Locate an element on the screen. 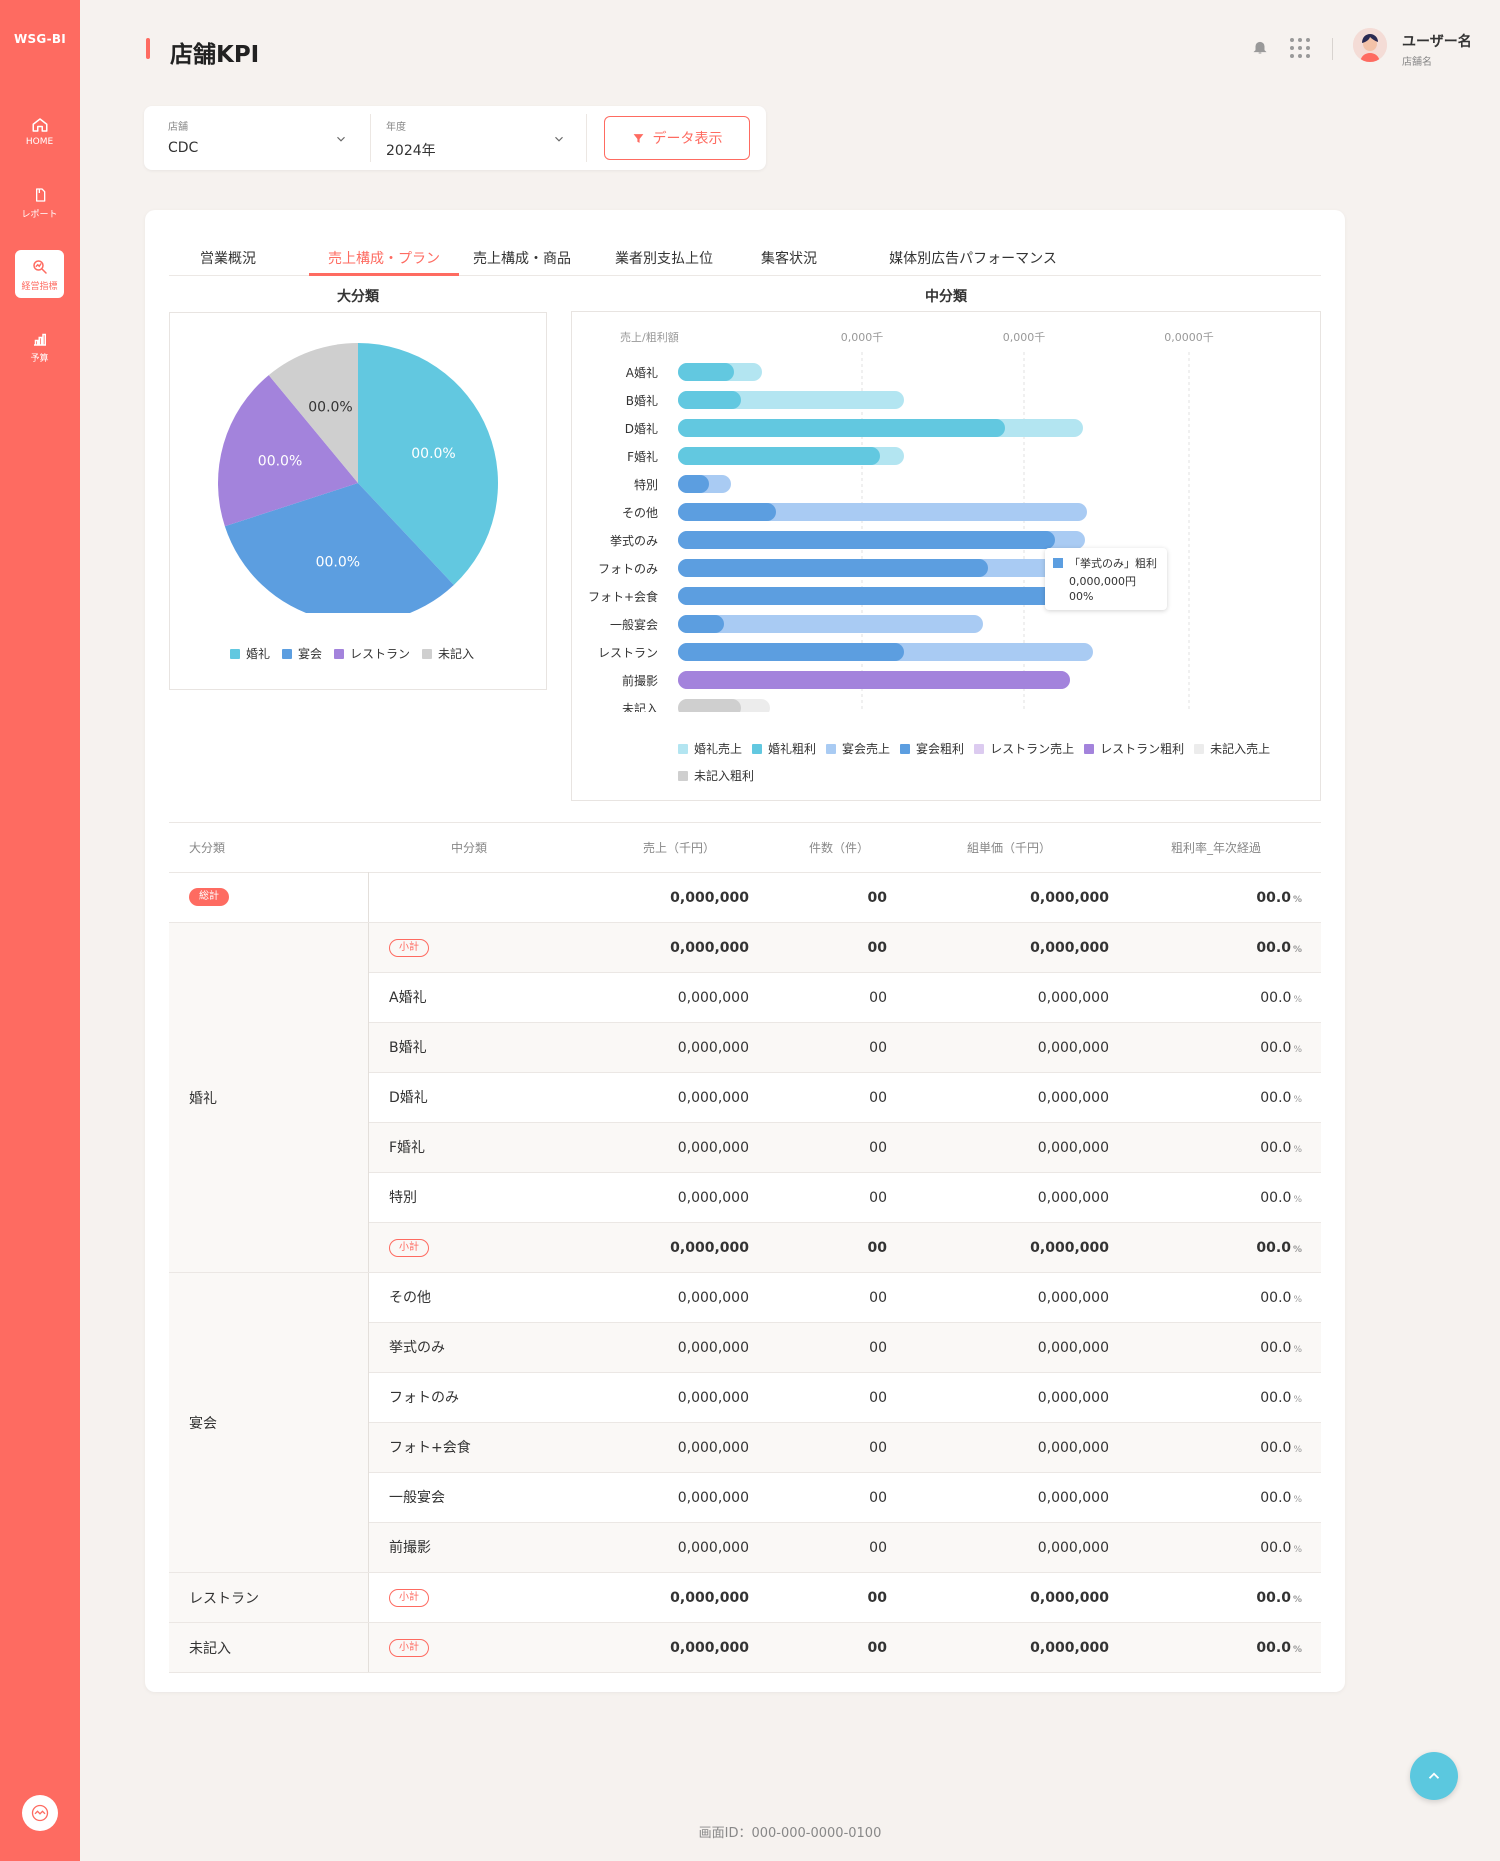 This screenshot has width=1500, height=1861. tab-media-ads: 媒体別広告パフォーマンス is located at coordinates (973, 259).